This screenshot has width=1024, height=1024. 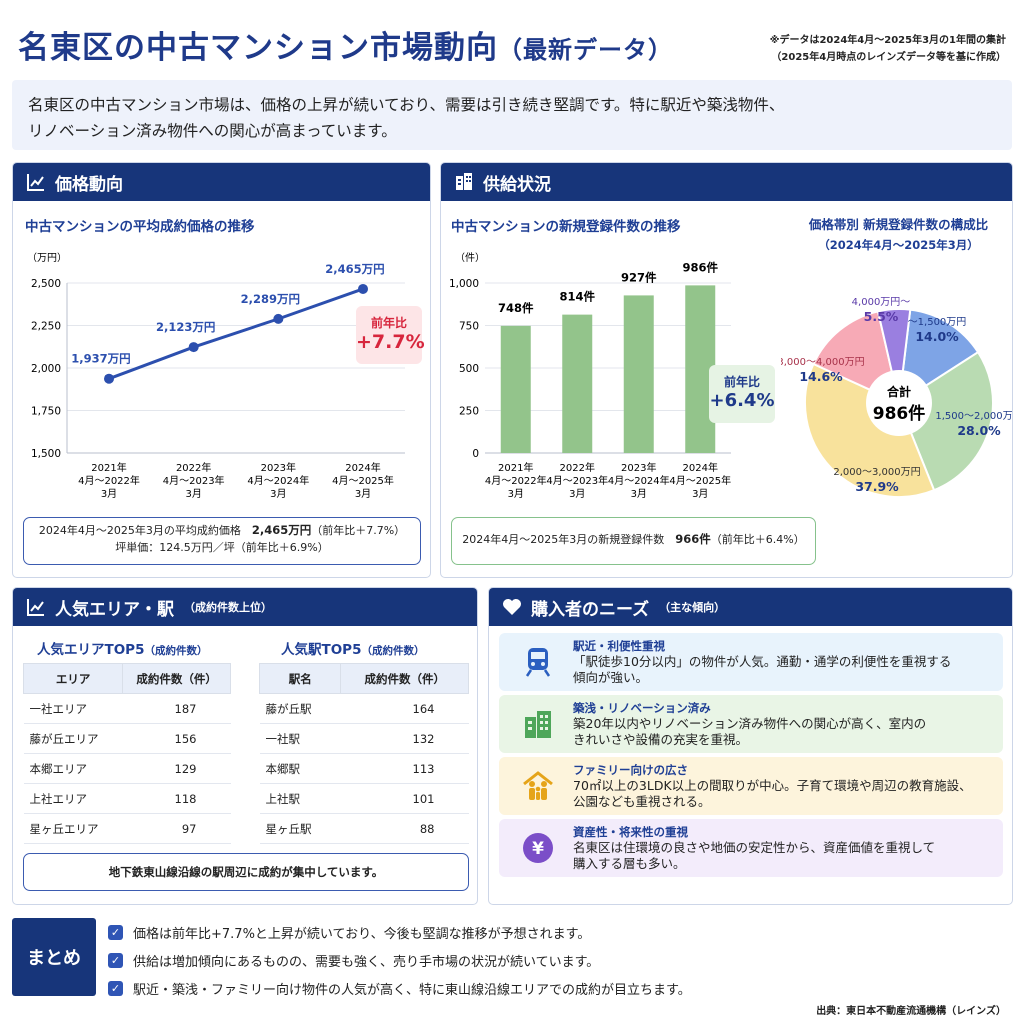 I want to click on price-point, so click(x=193, y=347).